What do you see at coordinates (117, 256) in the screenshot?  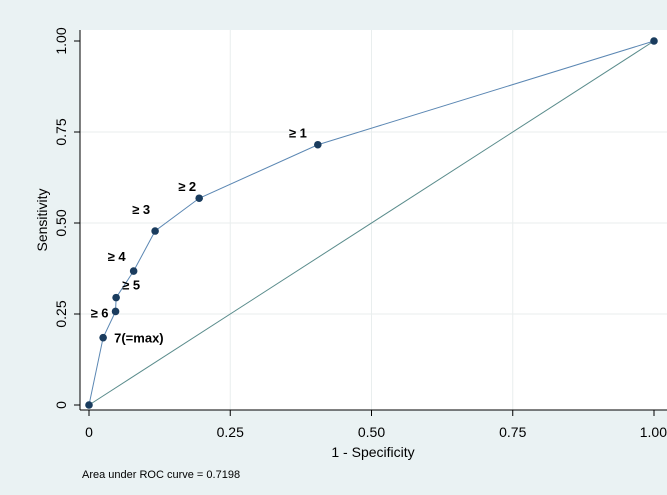 I see `roc-point-label-4: ≥ 4` at bounding box center [117, 256].